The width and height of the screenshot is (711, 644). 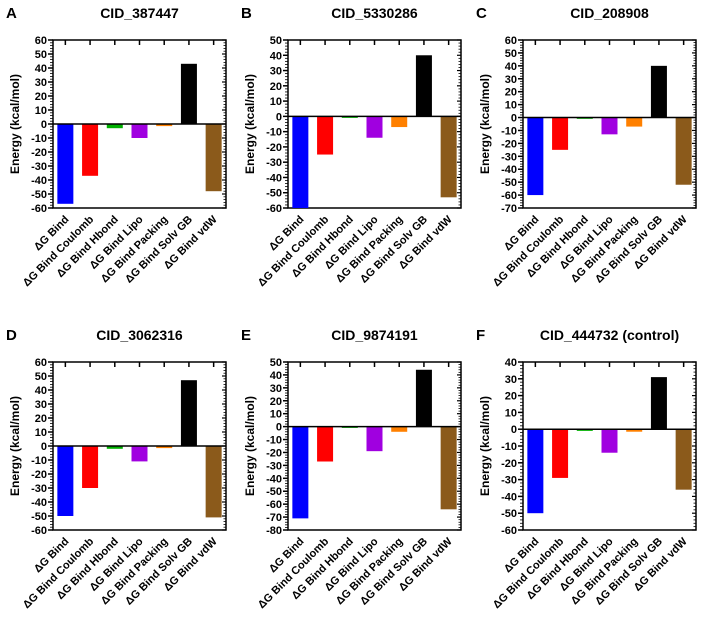 I want to click on panel-letter: A, so click(x=11, y=13).